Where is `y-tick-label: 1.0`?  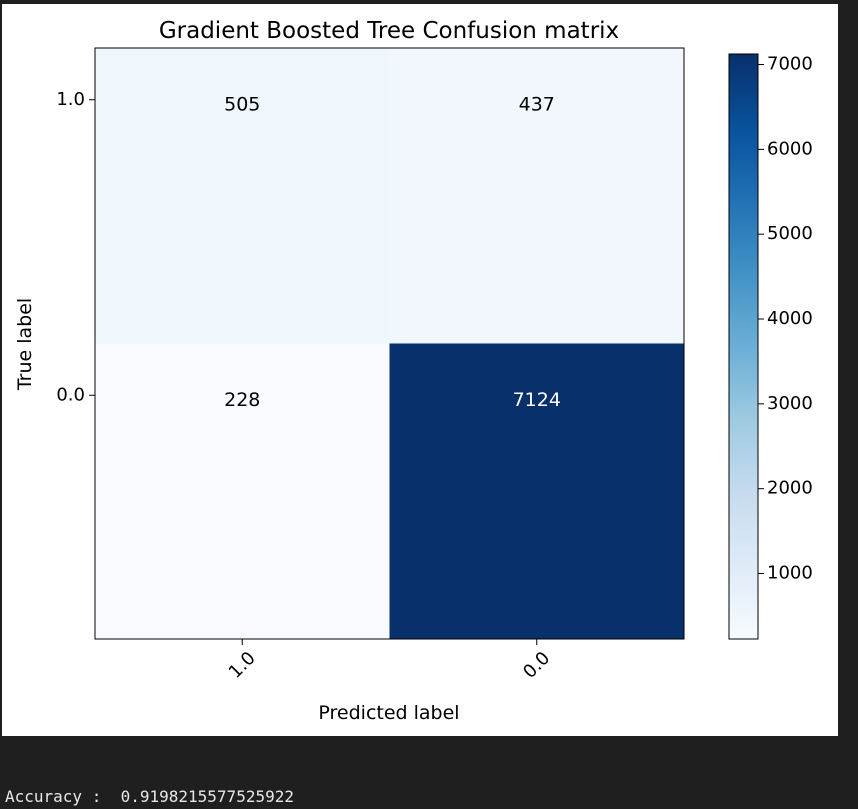 y-tick-label: 1.0 is located at coordinates (70, 99).